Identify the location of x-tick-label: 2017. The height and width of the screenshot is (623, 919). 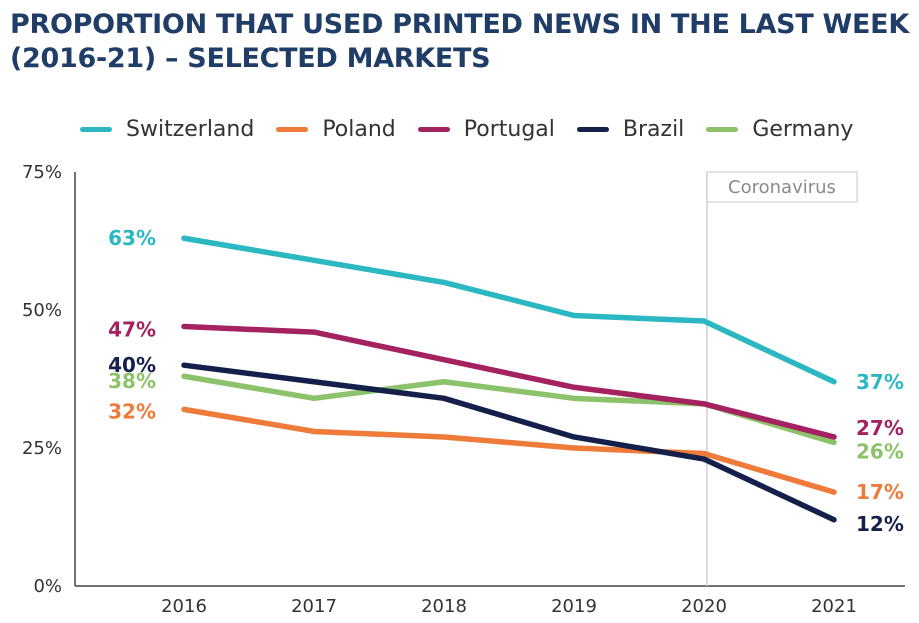
(314, 606).